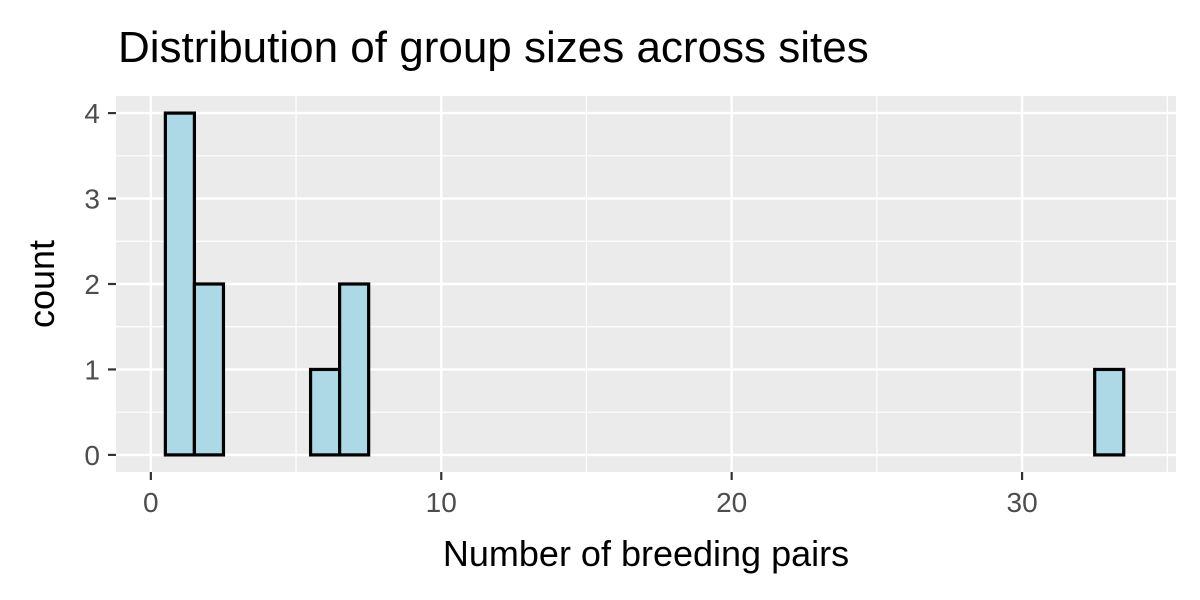 The height and width of the screenshot is (600, 1200). I want to click on x-axis-title: Number of breeding pairs, so click(646, 553).